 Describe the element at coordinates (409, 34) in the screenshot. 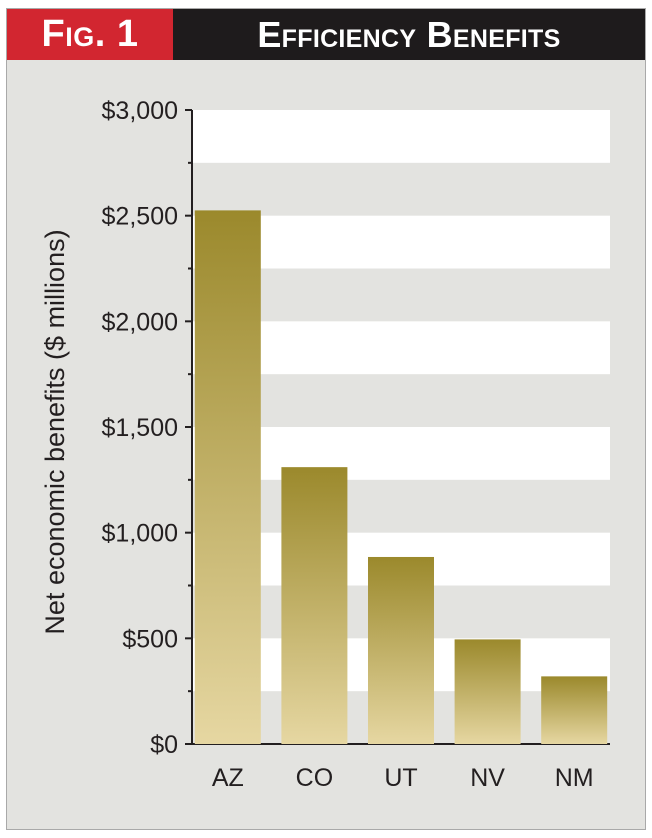

I see `figure-title: Efficiency Benefits` at that location.